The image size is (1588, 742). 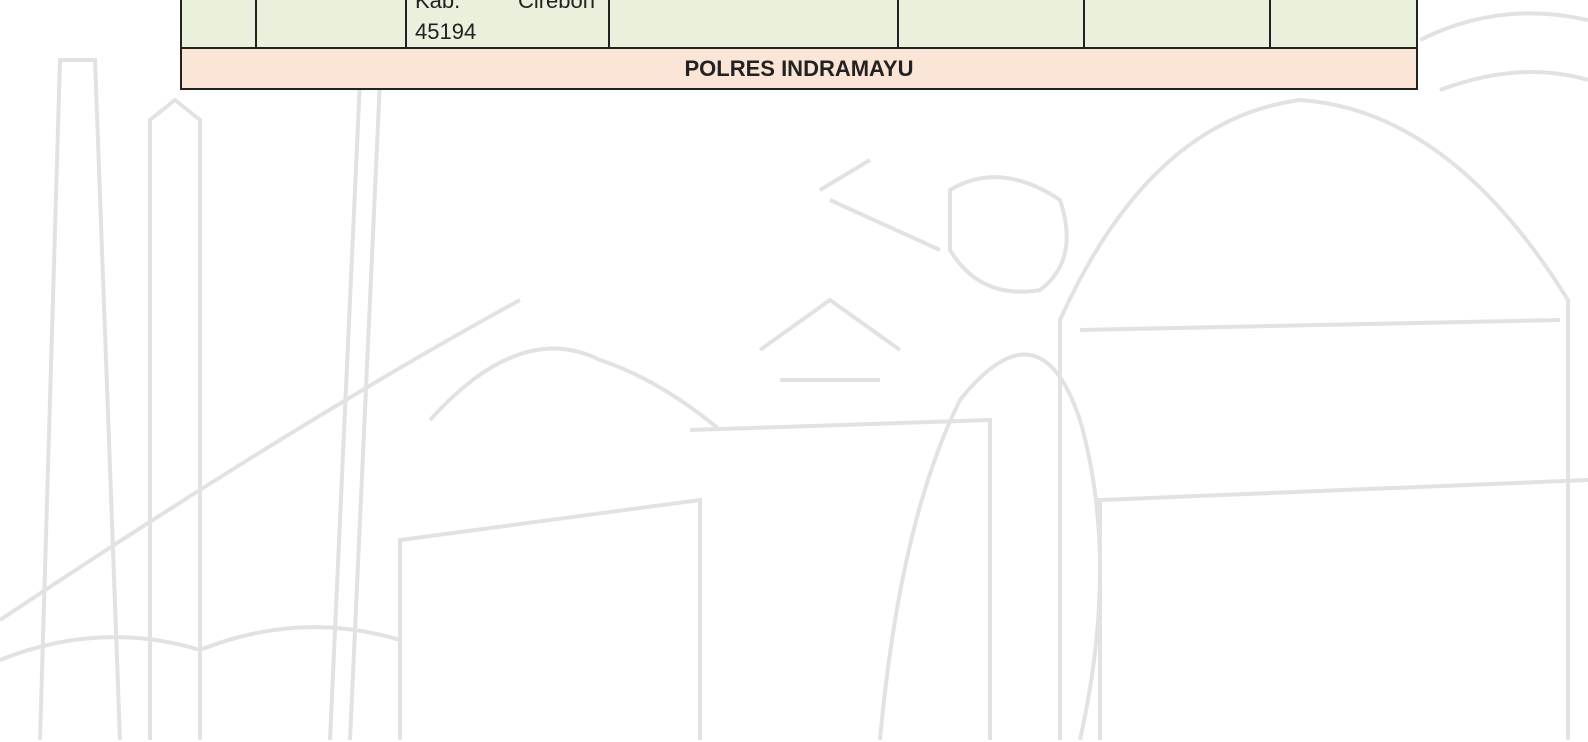 I want to click on address-cell: Kab. Cirebon 45194, so click(x=505, y=23).